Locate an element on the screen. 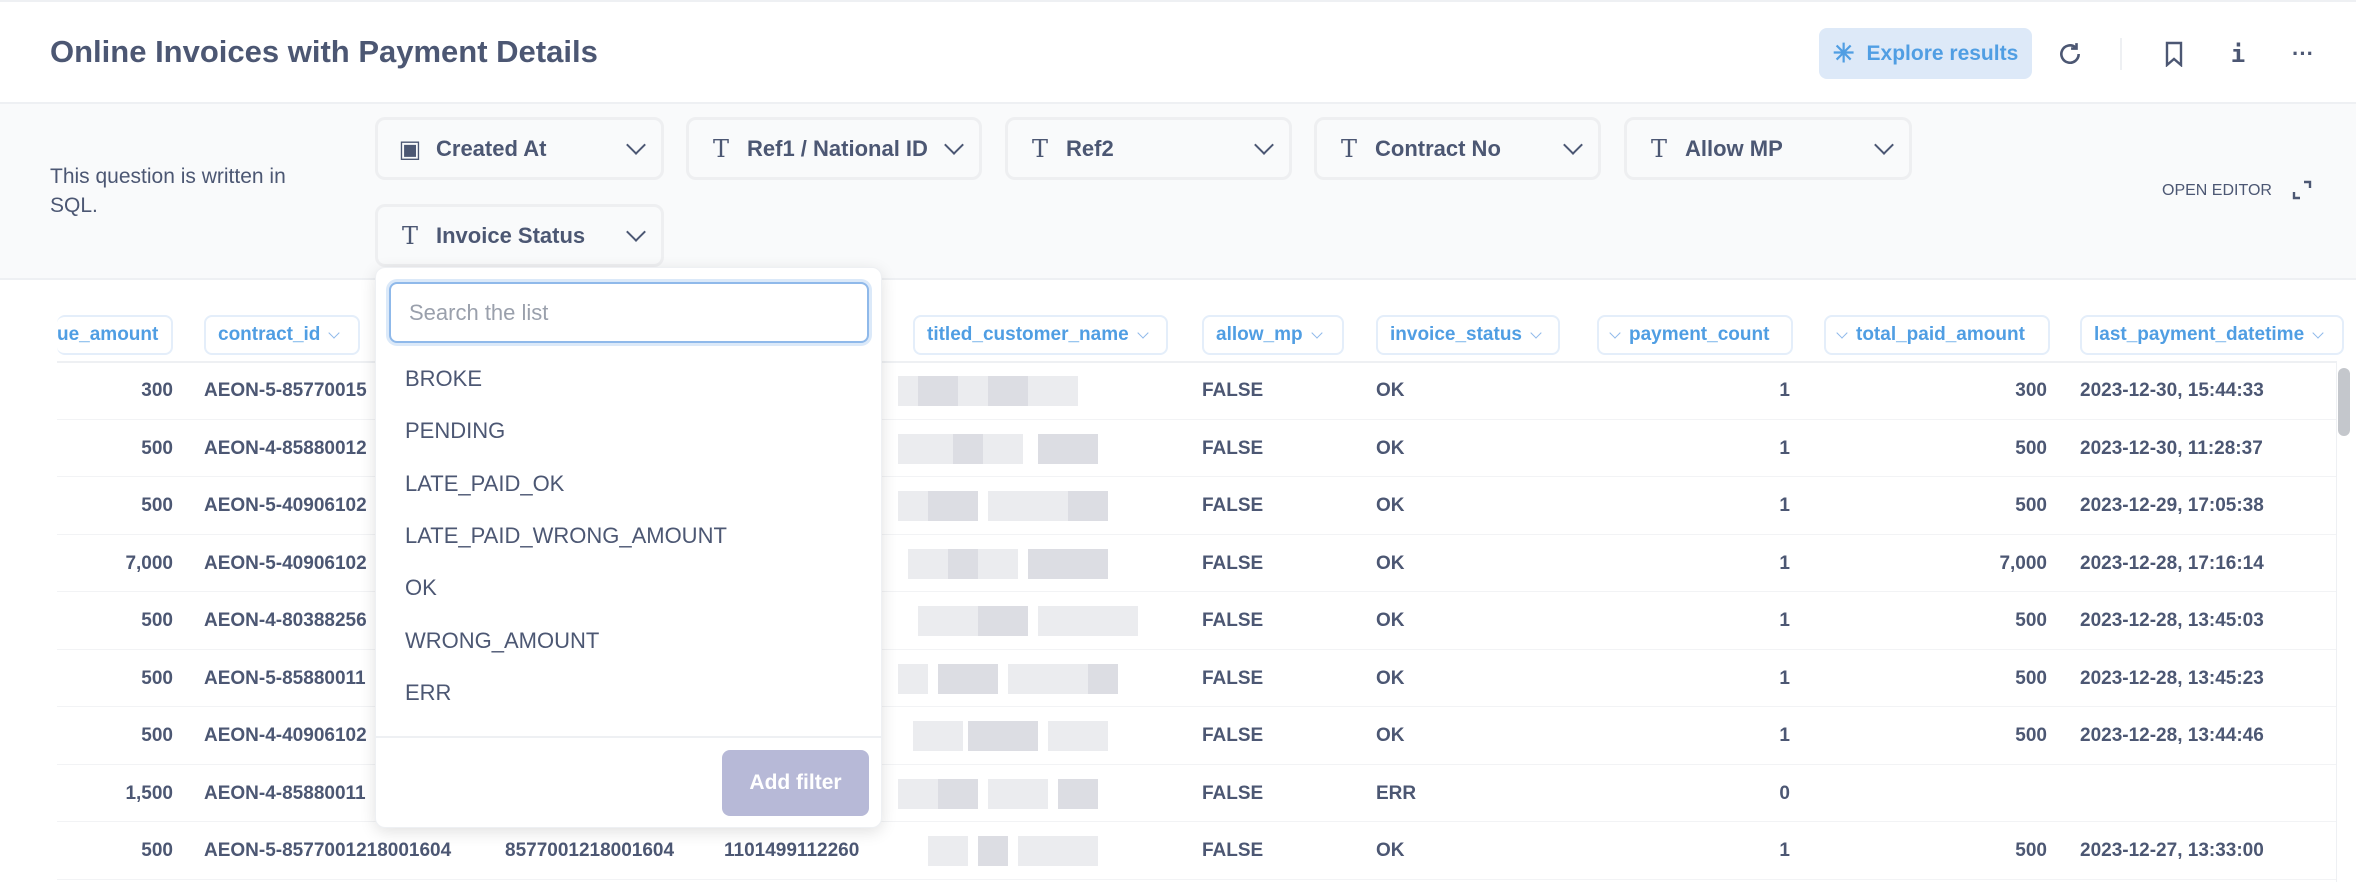  column-header-last_payment_datetime: last_payment_datetime is located at coordinates (2212, 335).